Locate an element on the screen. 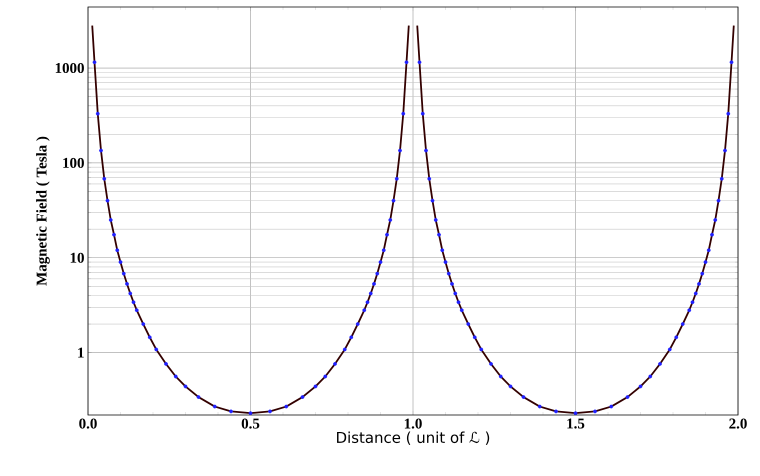 This screenshot has width=760, height=476. x-tick-label: 0.0 is located at coordinates (88, 423).